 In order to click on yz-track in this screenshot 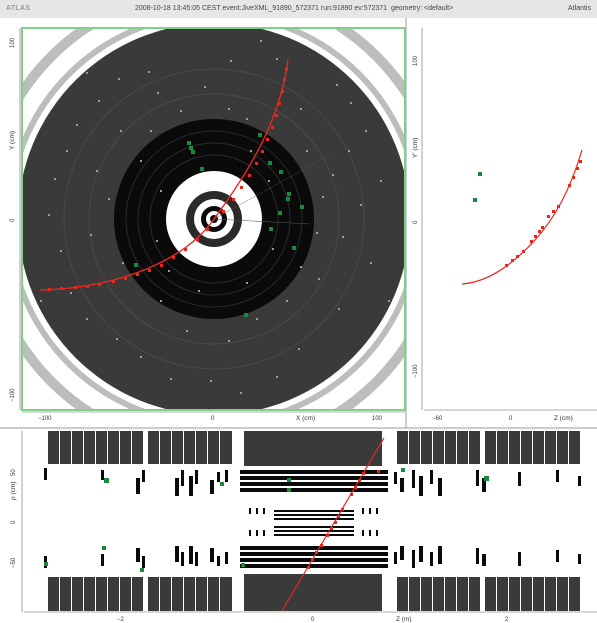, I will do `click(522, 217)`.